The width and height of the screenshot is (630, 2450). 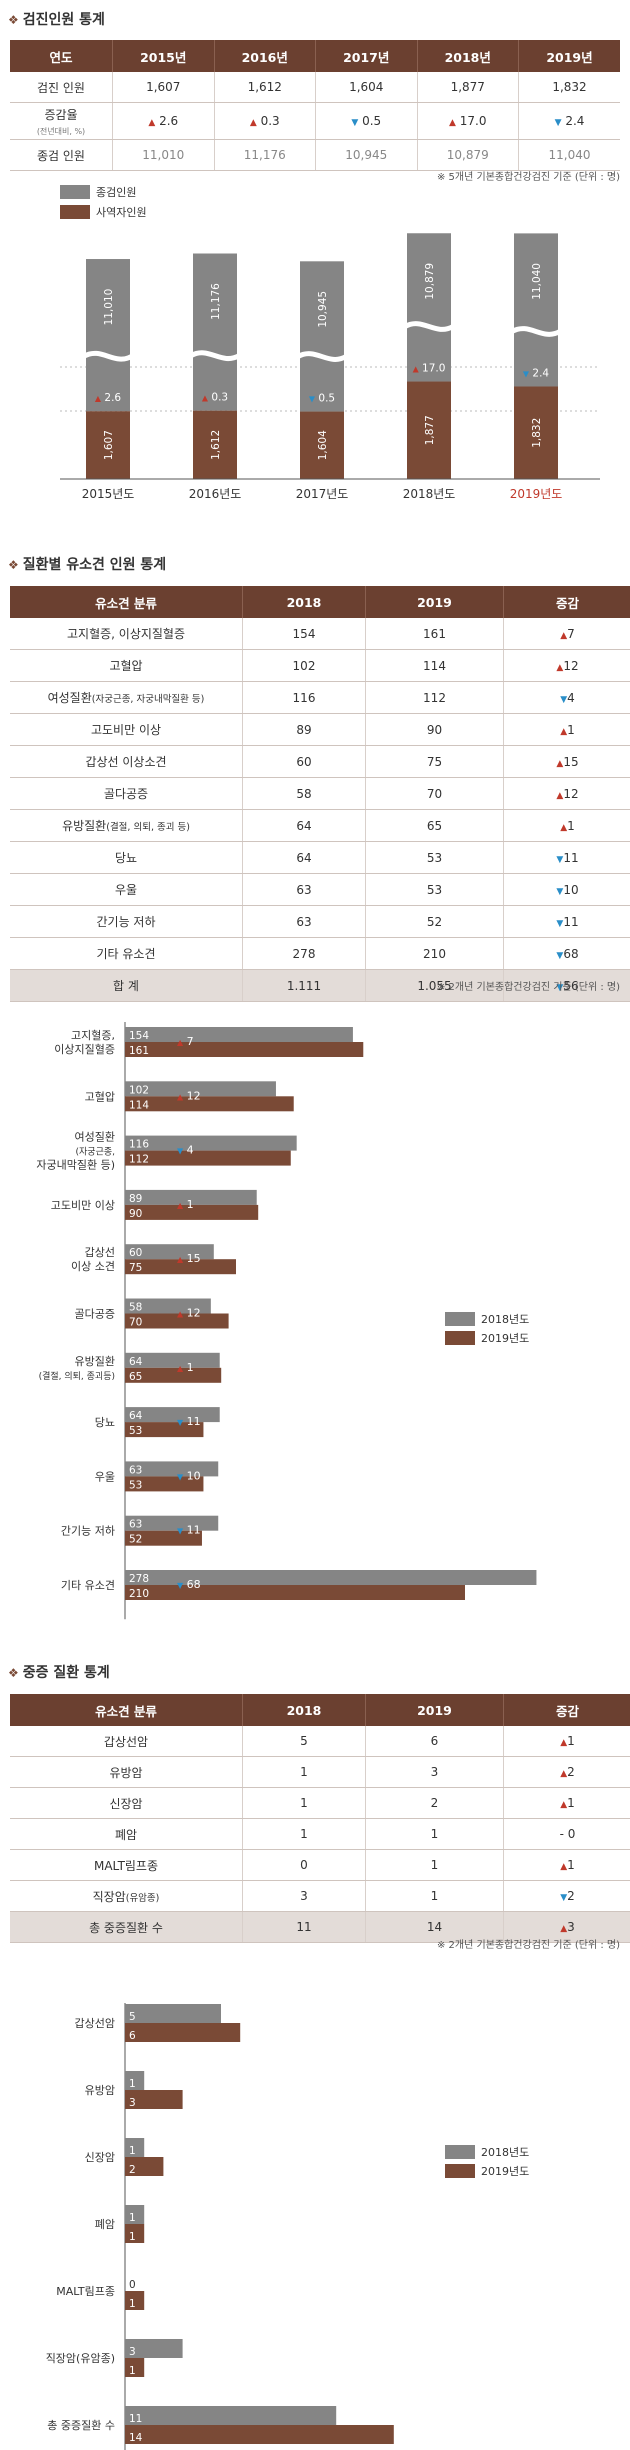 I want to click on row-label-text: 종검 인원, so click(x=61, y=155).